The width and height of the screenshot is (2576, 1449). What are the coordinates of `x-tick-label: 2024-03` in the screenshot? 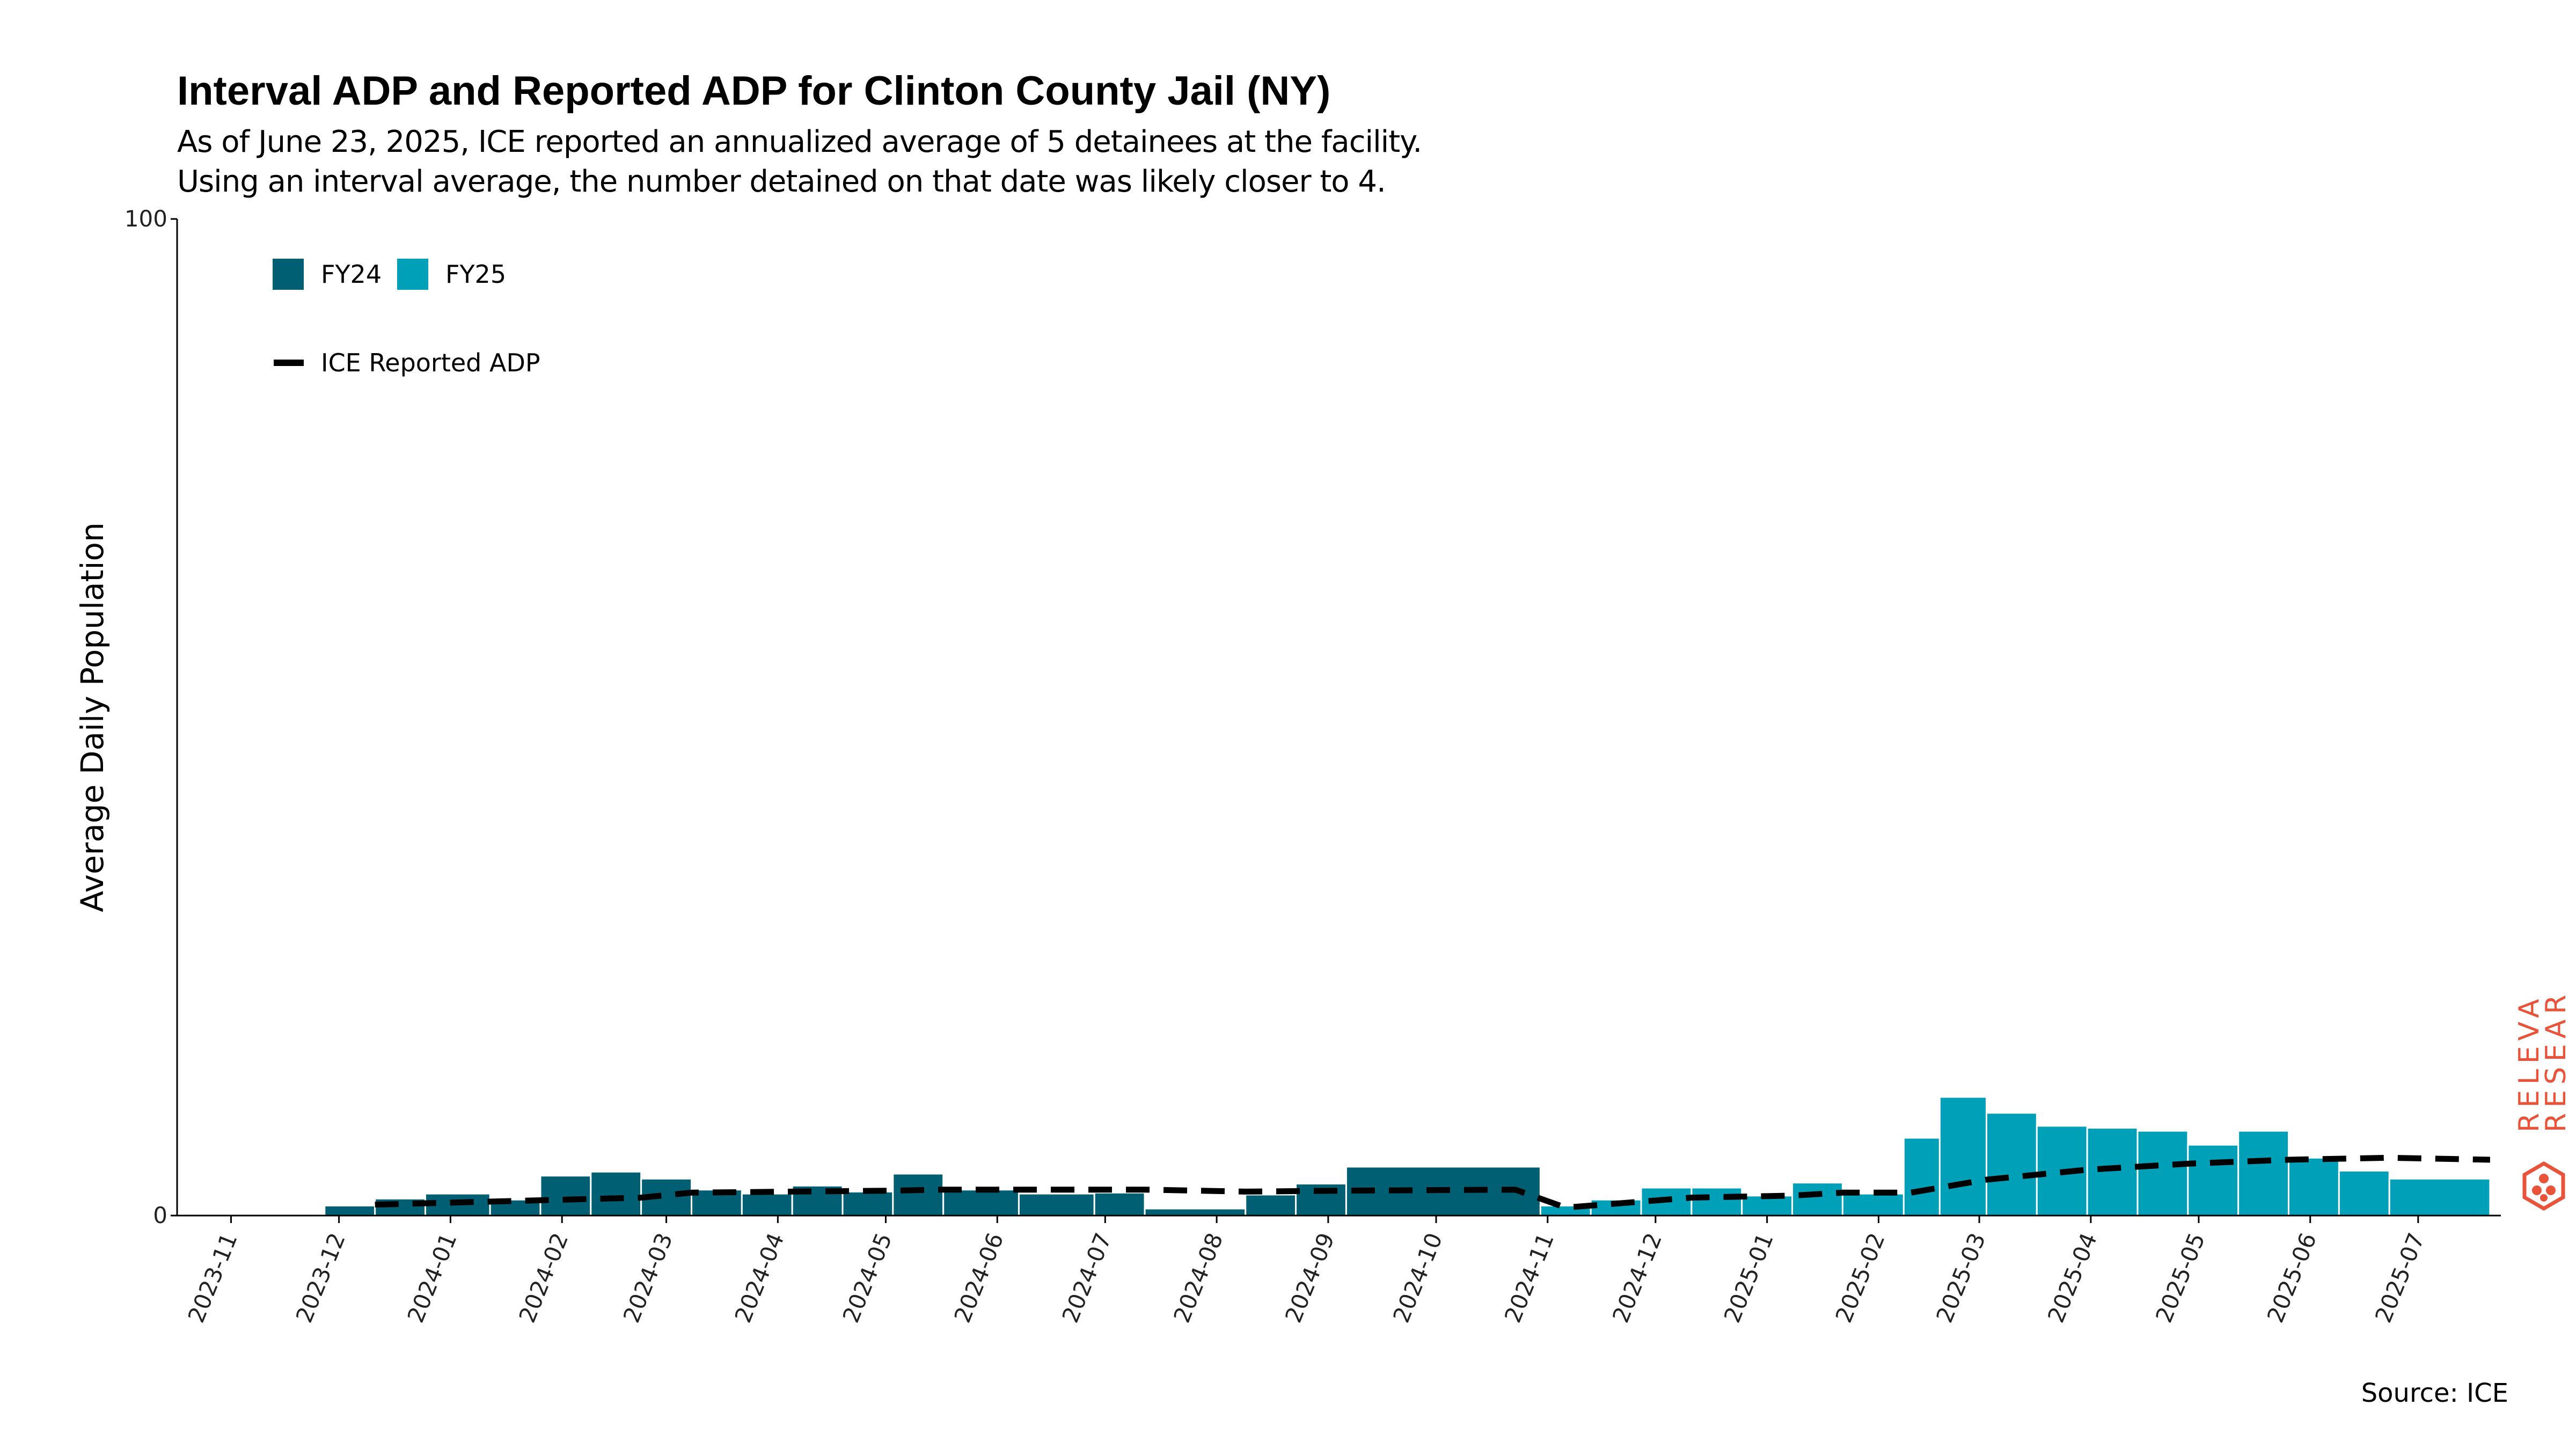 It's located at (648, 1277).